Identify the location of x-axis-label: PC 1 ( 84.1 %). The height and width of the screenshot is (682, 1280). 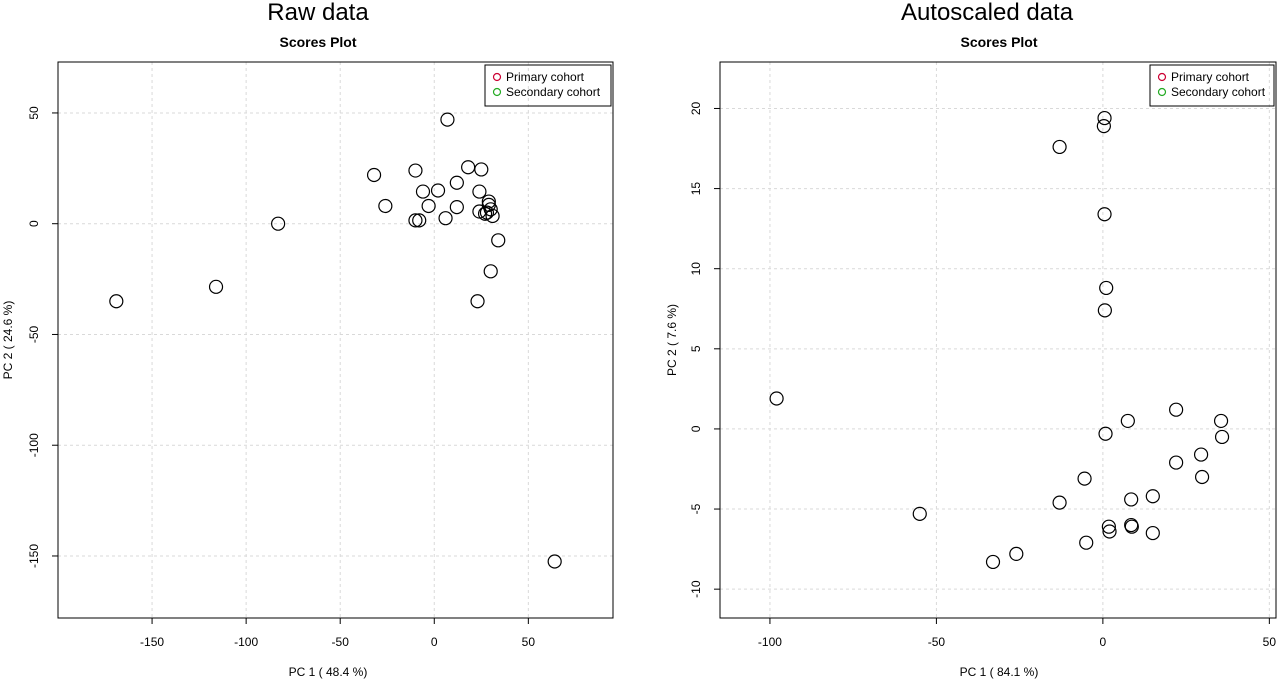
(999, 672).